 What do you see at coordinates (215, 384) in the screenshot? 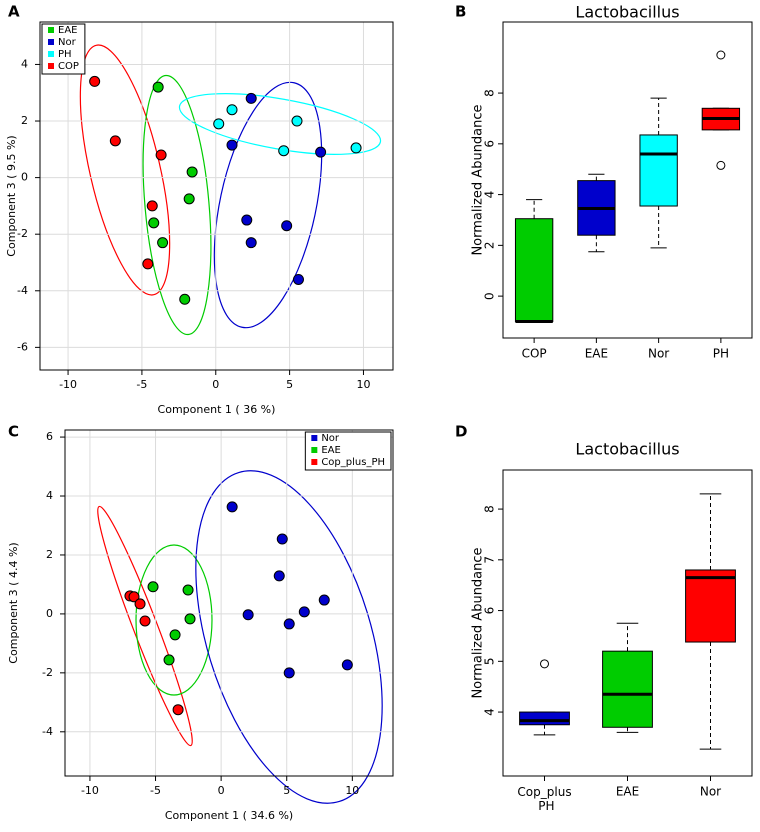
I see `x-tick-label: 0` at bounding box center [215, 384].